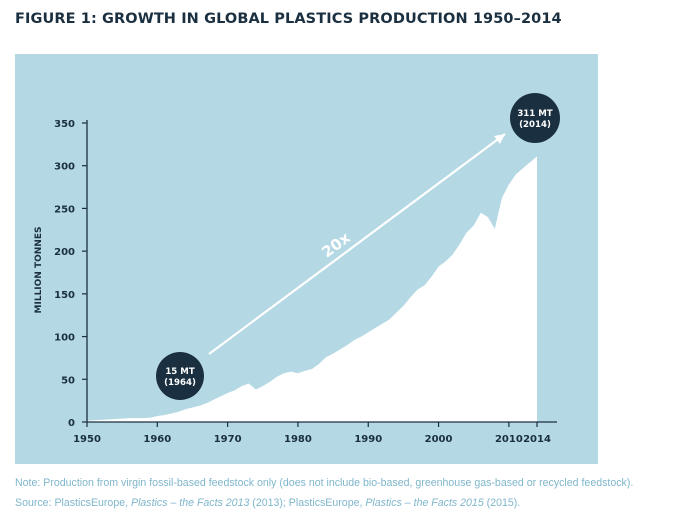  I want to click on y-tick-label-250: 250, so click(64, 209).